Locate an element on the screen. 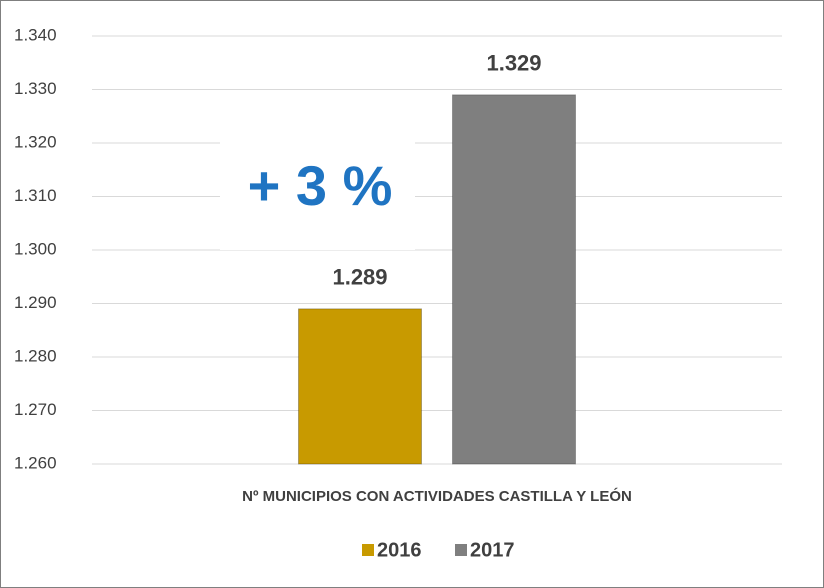 The height and width of the screenshot is (588, 824). y-tick-label: 1.340 is located at coordinates (35, 34).